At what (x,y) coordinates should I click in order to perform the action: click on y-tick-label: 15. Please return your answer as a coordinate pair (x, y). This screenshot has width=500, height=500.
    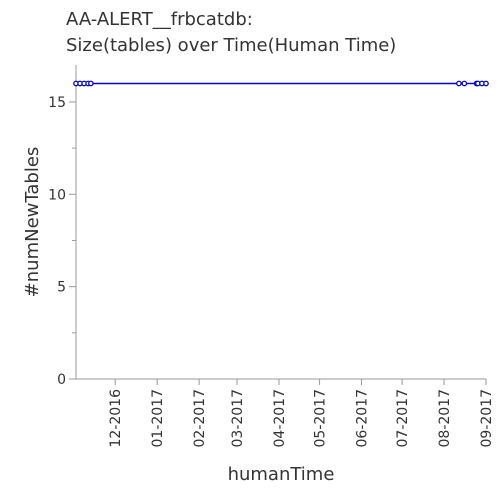
    Looking at the image, I should click on (57, 103).